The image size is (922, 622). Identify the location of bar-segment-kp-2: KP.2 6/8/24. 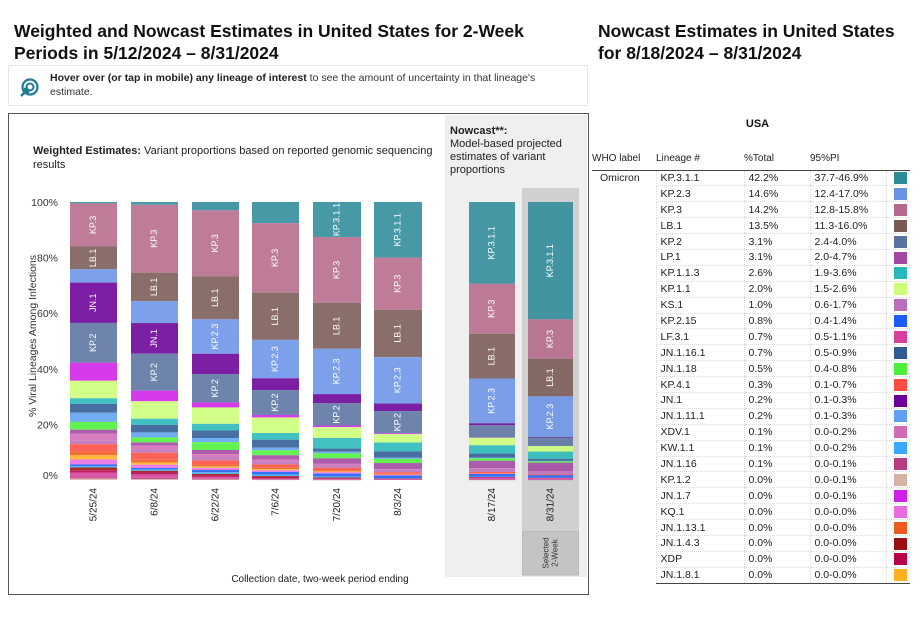
(154, 372).